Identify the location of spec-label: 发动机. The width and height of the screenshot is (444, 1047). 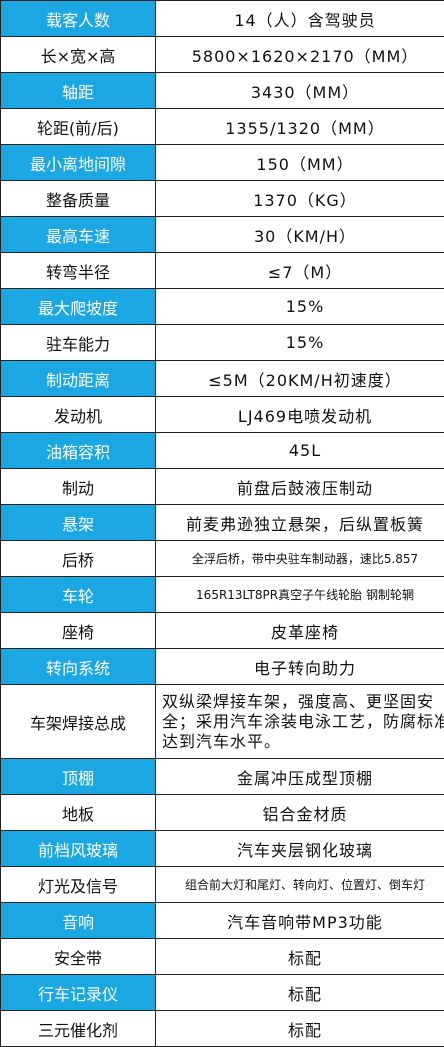
(78, 415).